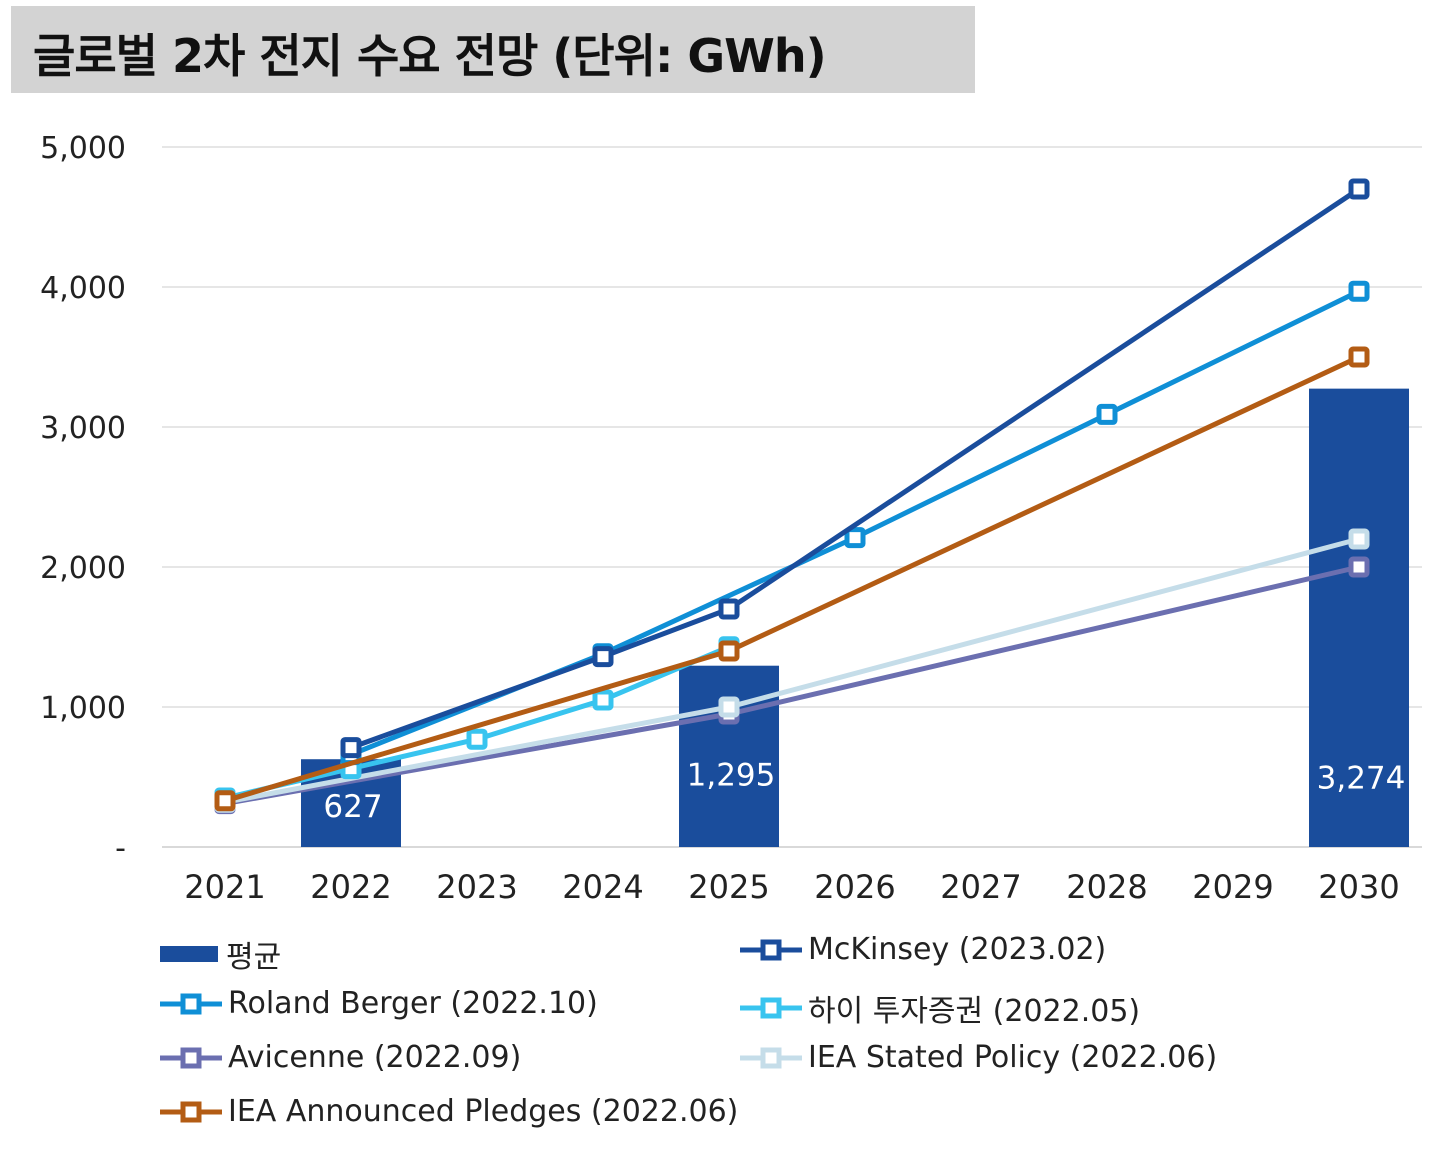  Describe the element at coordinates (224, 887) in the screenshot. I see `x-tick-label: 2021` at that location.